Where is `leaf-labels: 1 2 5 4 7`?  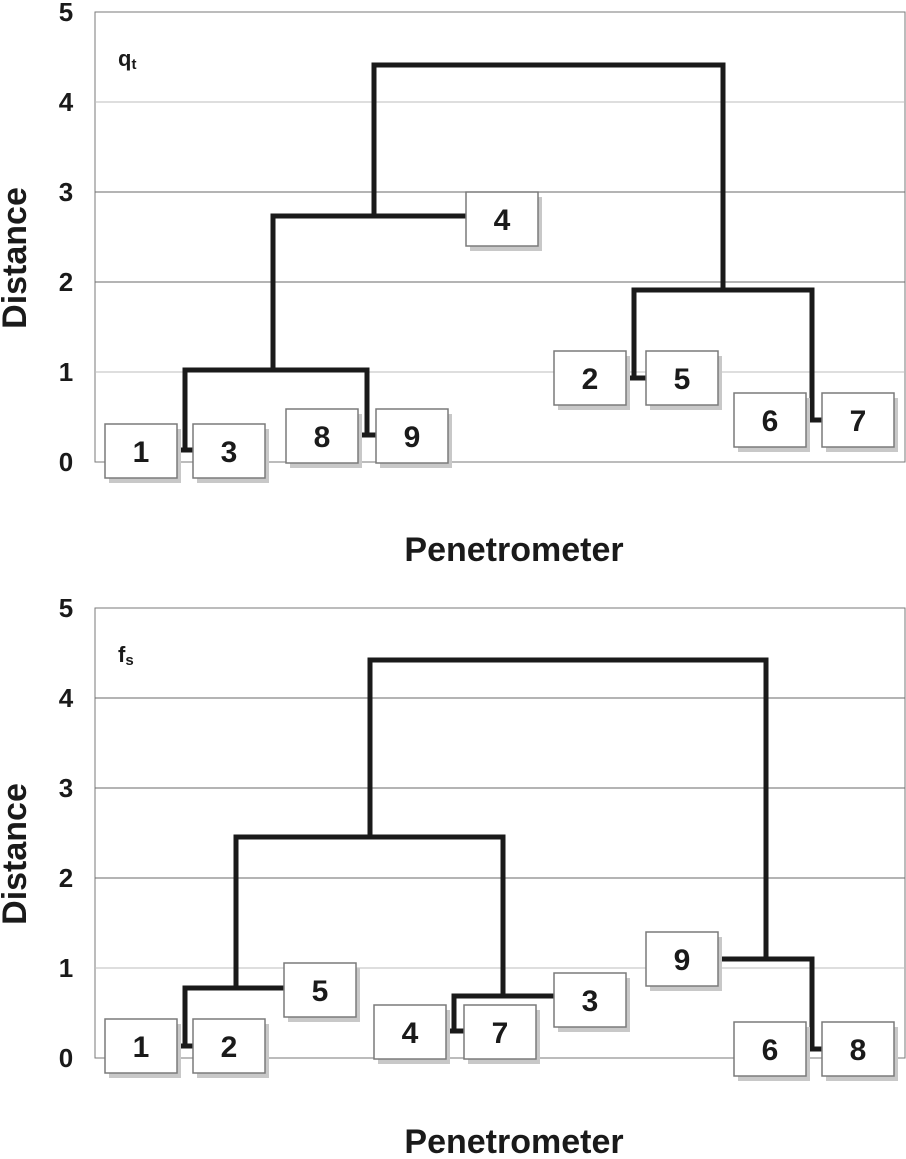
leaf-labels: 1 2 5 4 7 is located at coordinates (501, 1006).